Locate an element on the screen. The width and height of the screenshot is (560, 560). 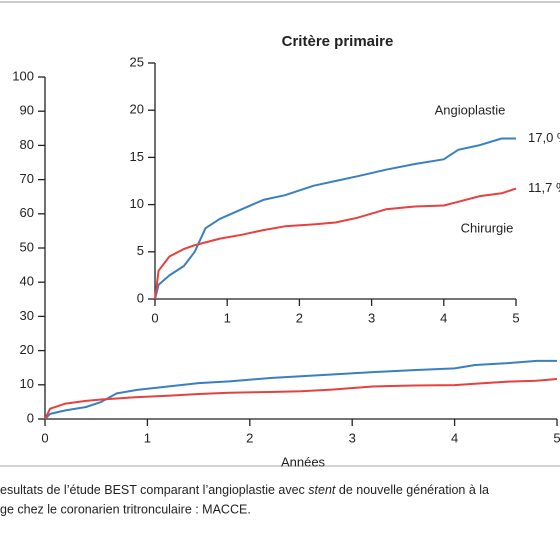
y-tick-label: 5 is located at coordinates (140, 250).